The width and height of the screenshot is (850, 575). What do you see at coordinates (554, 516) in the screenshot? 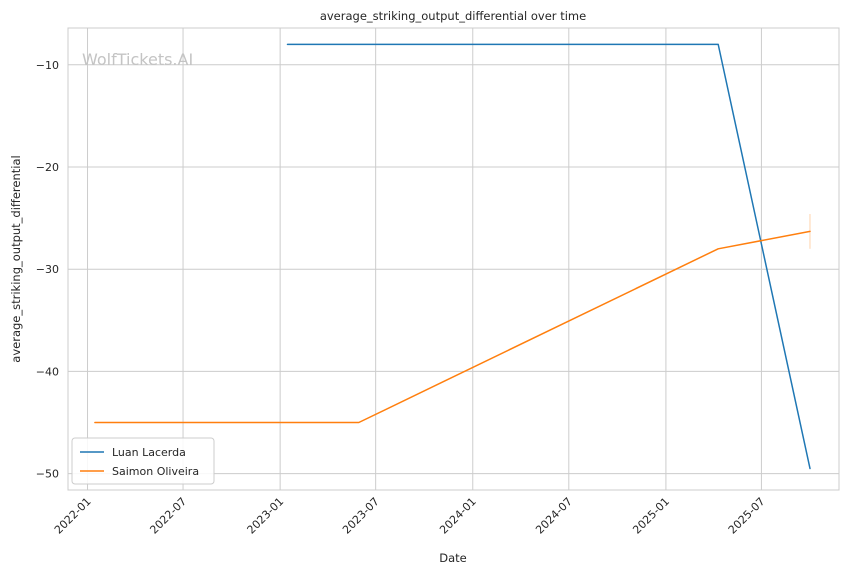
I see `x-tick-label: 2024-07` at bounding box center [554, 516].